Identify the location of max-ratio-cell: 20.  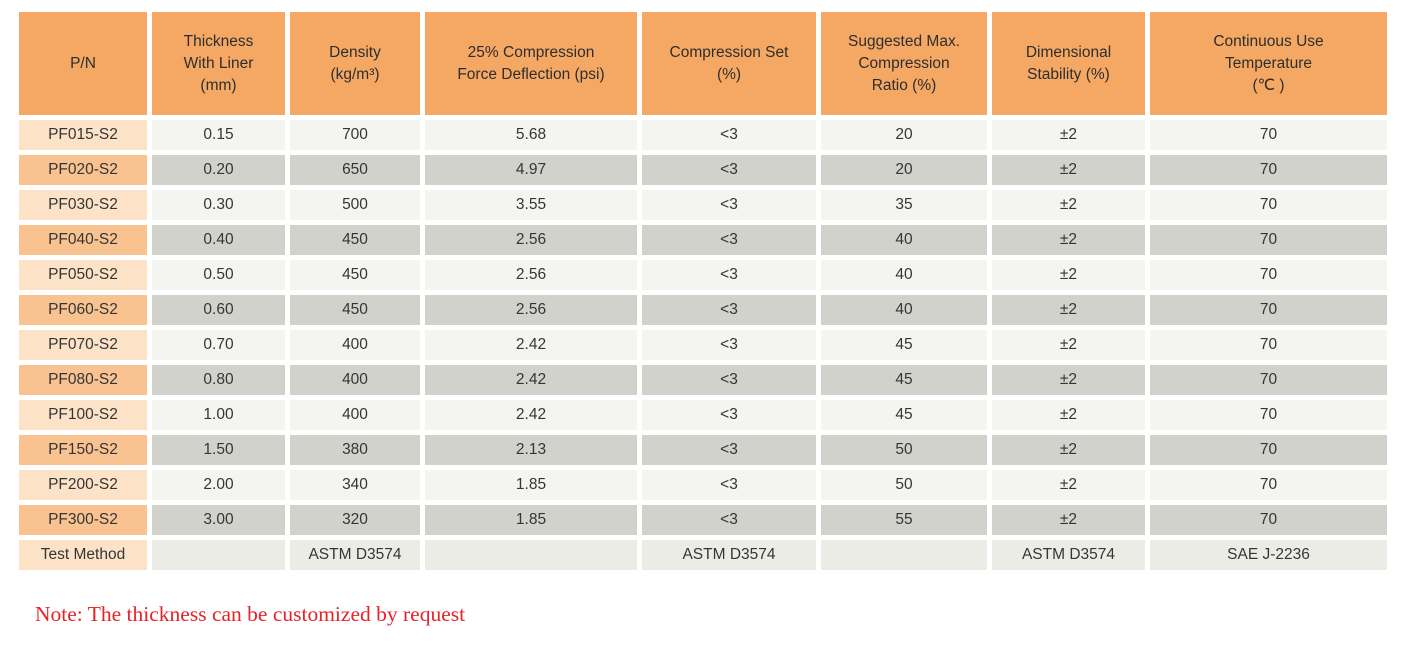
(904, 135).